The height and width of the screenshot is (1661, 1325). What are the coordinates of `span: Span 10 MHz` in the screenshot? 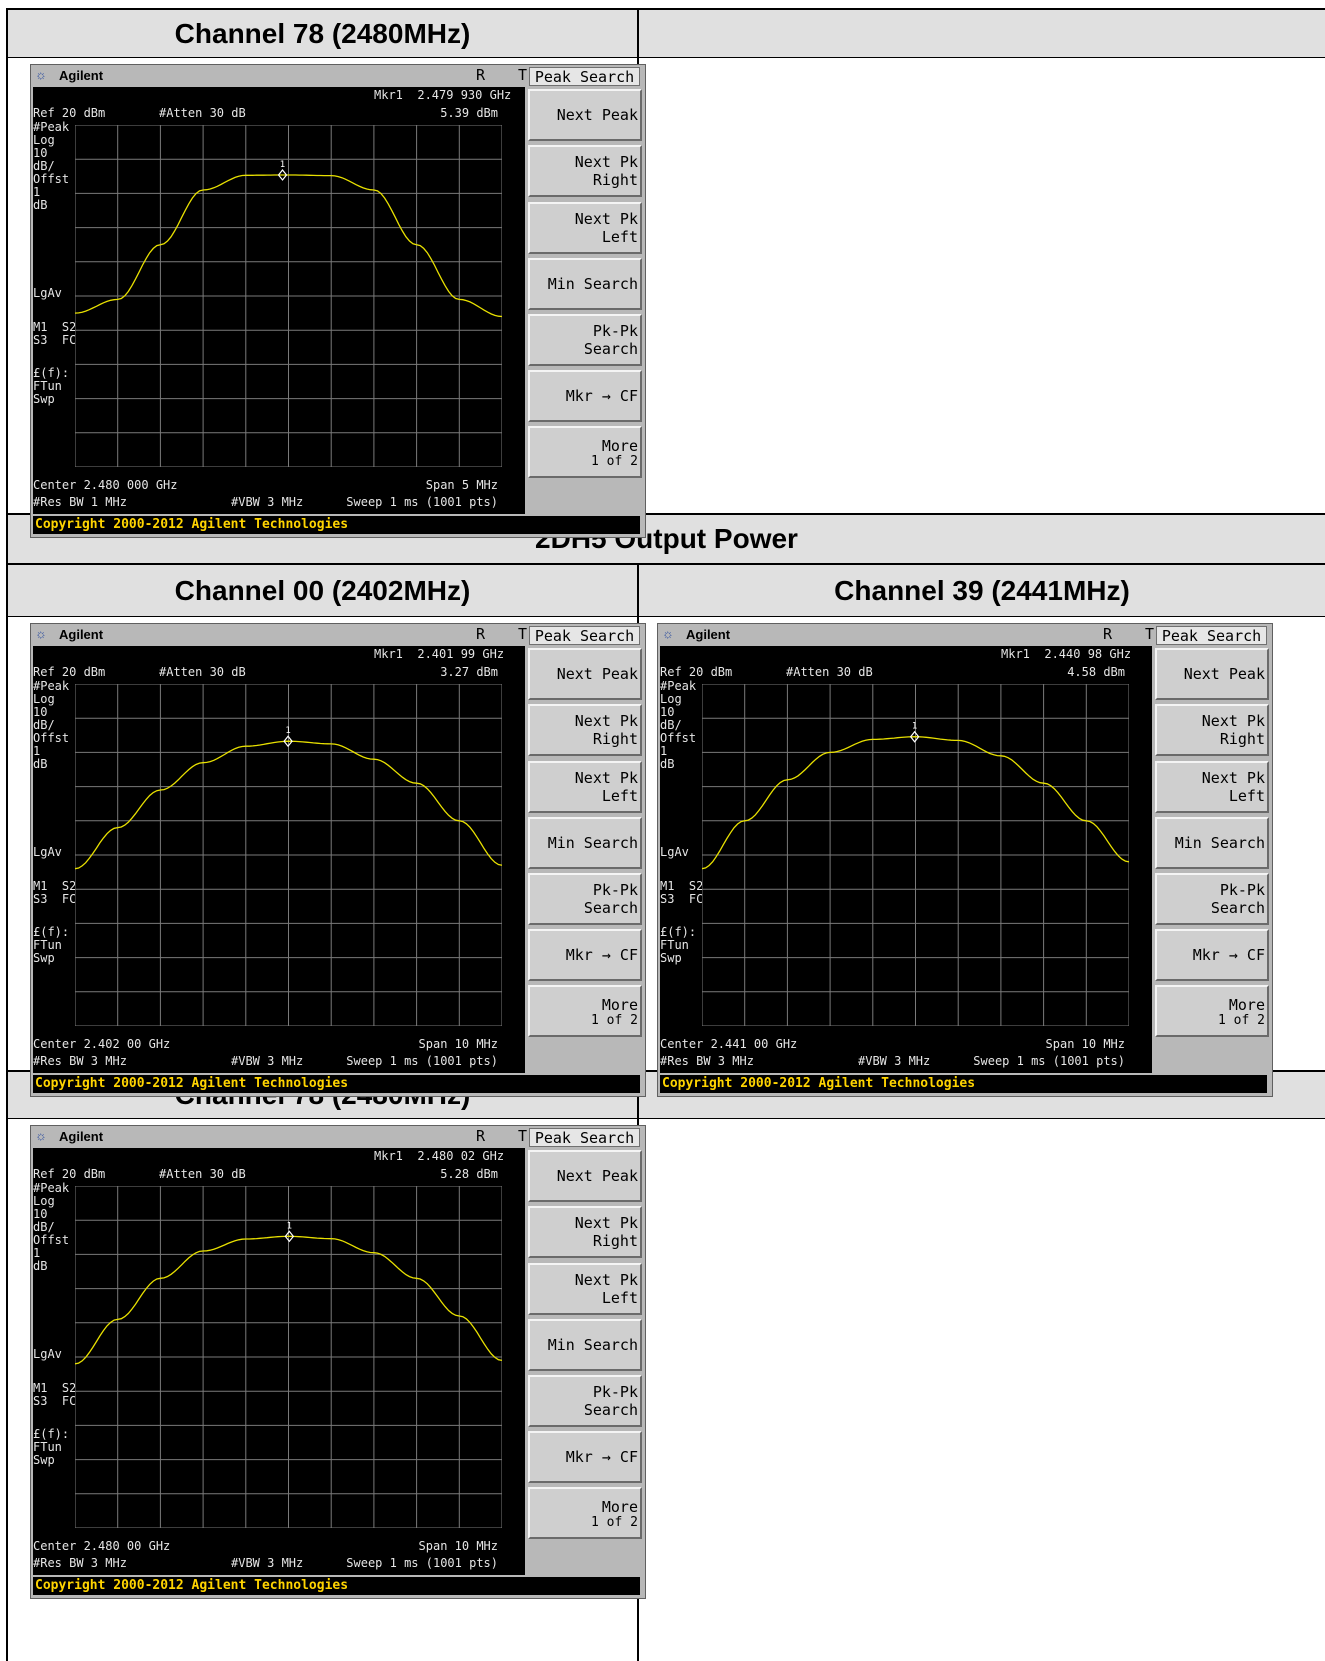 It's located at (458, 1546).